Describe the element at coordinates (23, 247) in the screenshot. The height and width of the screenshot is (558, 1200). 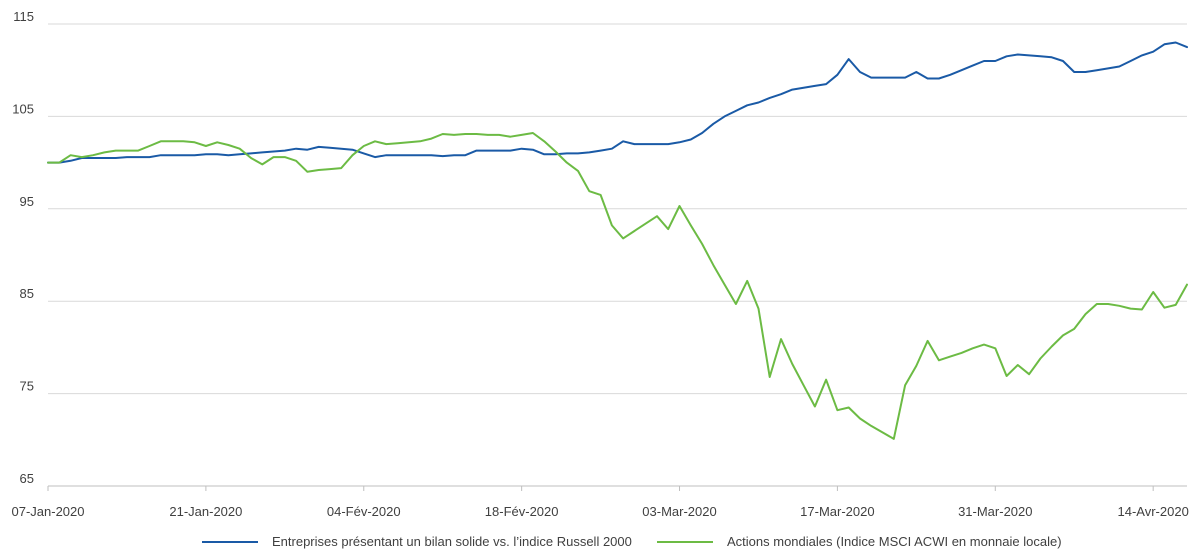
I see `y-axis-tick-labels: 115 105 95 85 75 65` at that location.